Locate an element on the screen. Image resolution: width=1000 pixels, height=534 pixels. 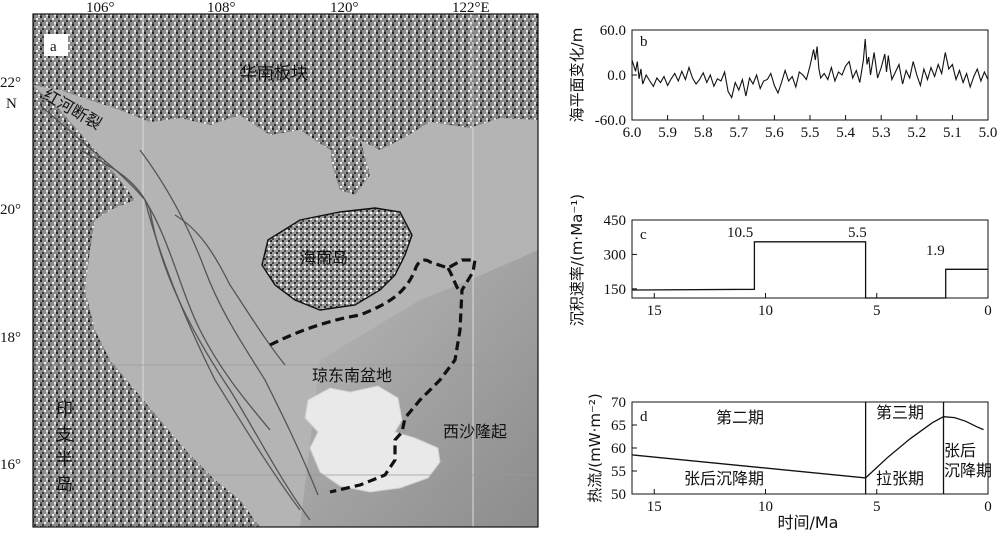
label-indochina: 印 is located at coordinates (64, 410).